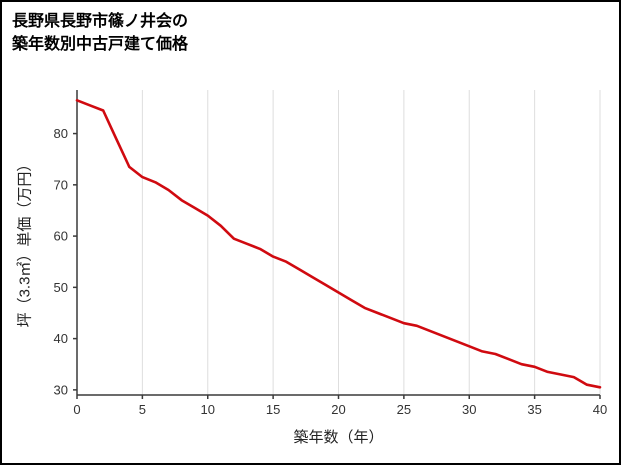  Describe the element at coordinates (208, 409) in the screenshot. I see `x-tick-label: 10` at that location.